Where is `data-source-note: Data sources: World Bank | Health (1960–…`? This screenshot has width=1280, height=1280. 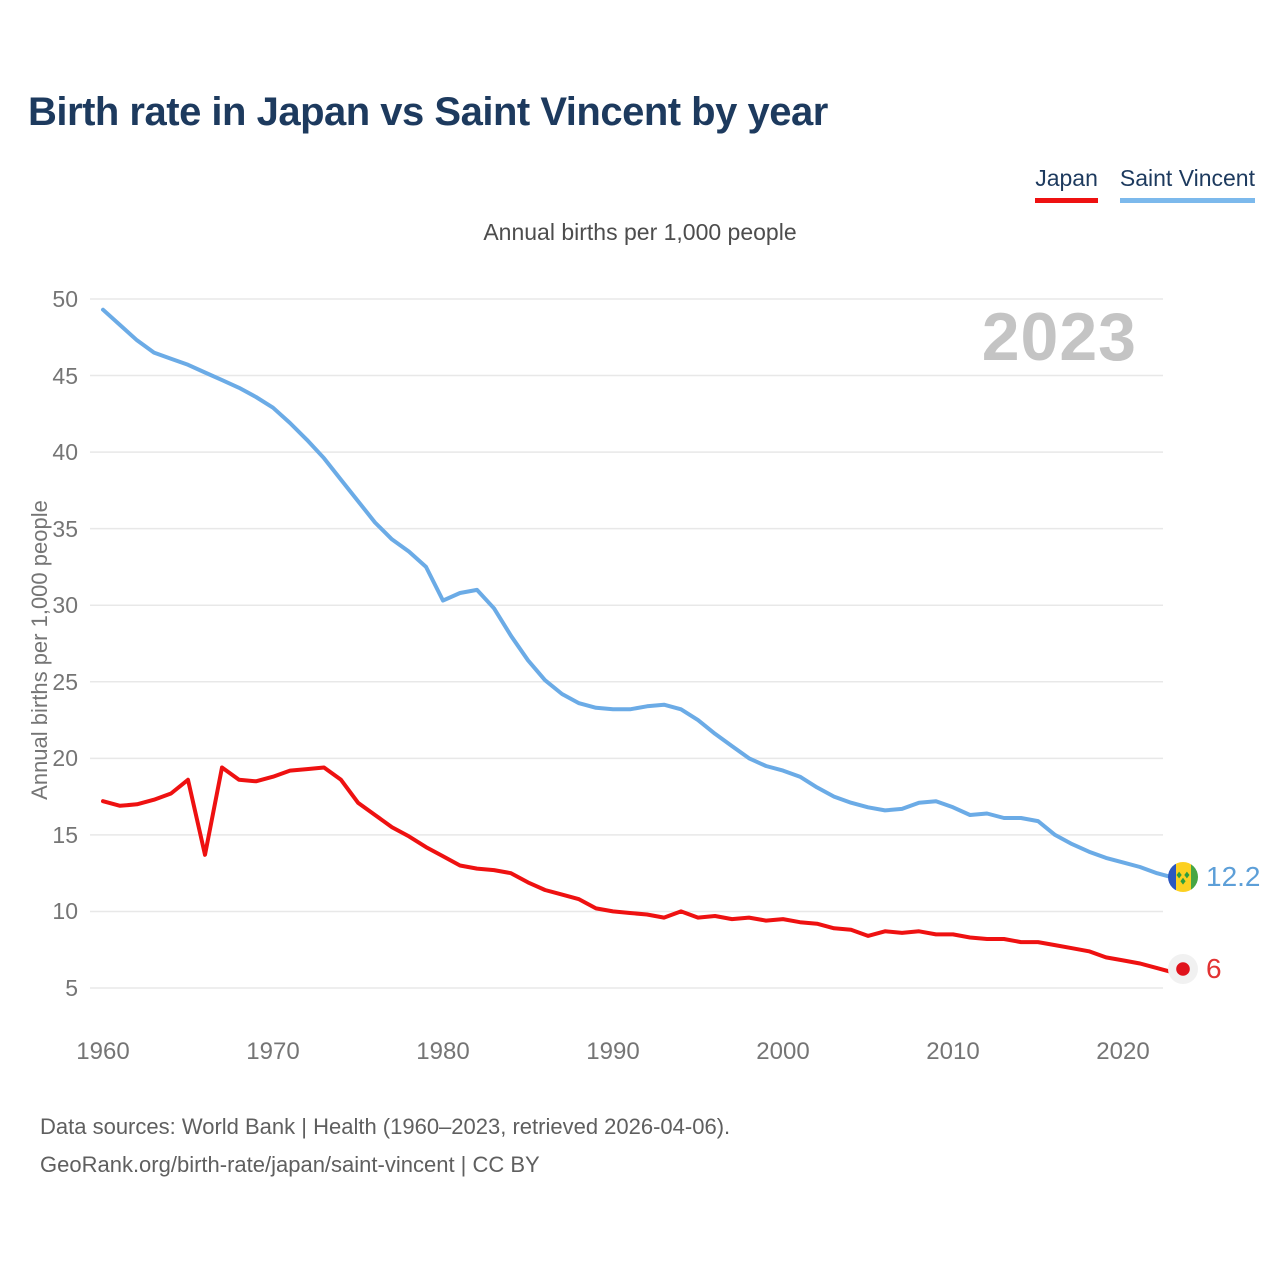 data-source-note: Data sources: World Bank | Health (1960–… is located at coordinates (385, 1126).